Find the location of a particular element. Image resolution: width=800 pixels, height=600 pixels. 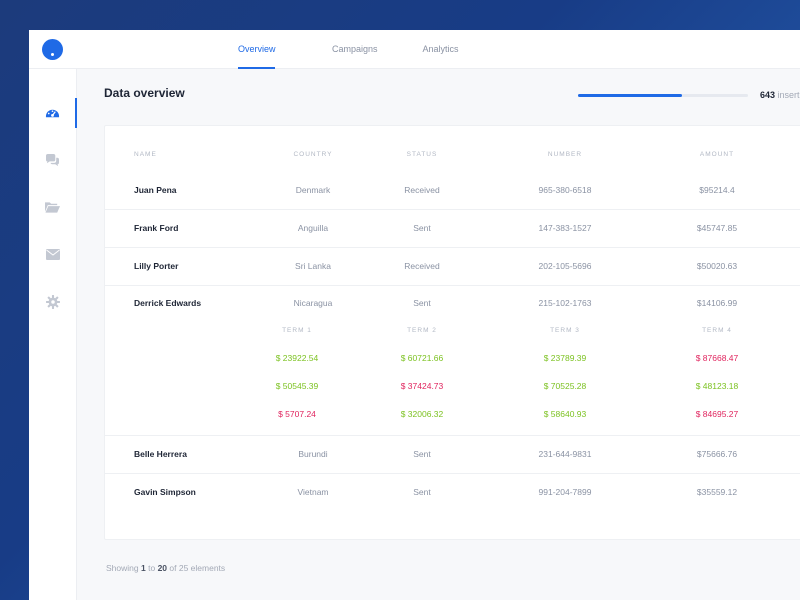

folder-icon is located at coordinates (52, 207).